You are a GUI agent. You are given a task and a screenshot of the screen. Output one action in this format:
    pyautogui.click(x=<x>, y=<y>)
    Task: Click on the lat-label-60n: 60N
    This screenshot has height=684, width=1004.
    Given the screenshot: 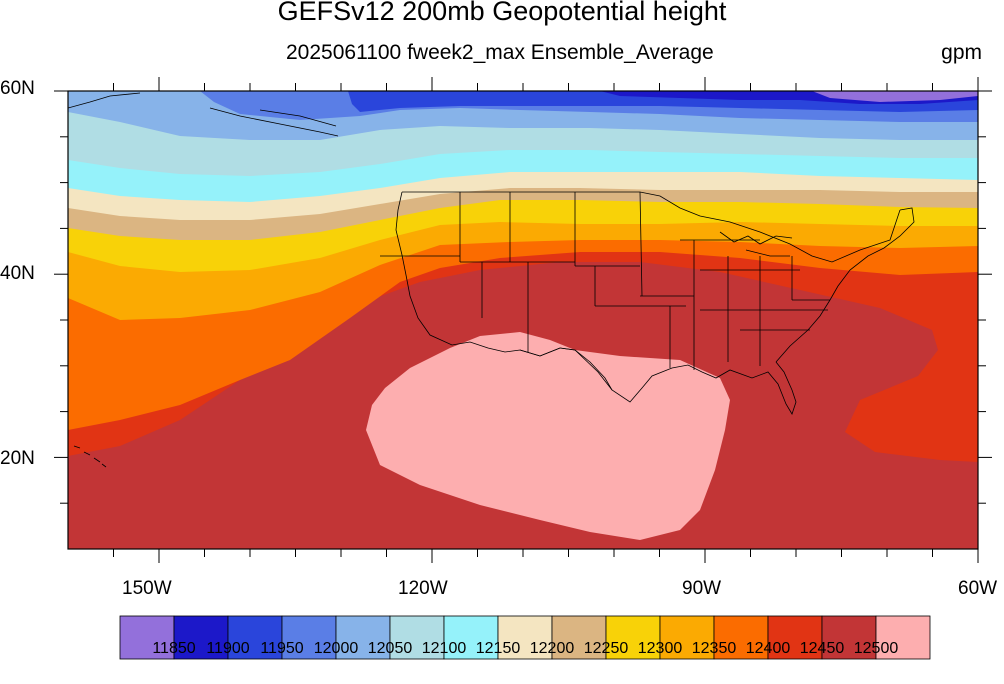 What is the action you would take?
    pyautogui.click(x=17, y=88)
    